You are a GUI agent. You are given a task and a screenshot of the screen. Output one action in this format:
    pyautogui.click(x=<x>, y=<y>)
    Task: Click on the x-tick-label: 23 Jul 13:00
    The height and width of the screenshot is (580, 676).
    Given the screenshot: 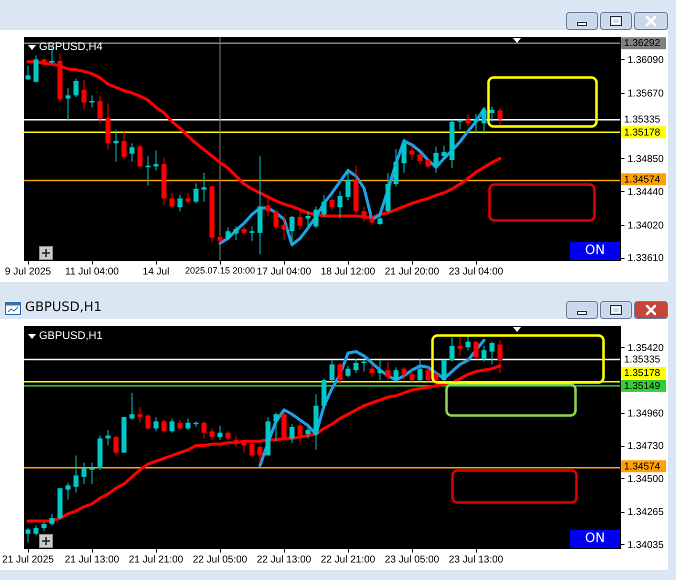 What is the action you would take?
    pyautogui.click(x=476, y=560)
    